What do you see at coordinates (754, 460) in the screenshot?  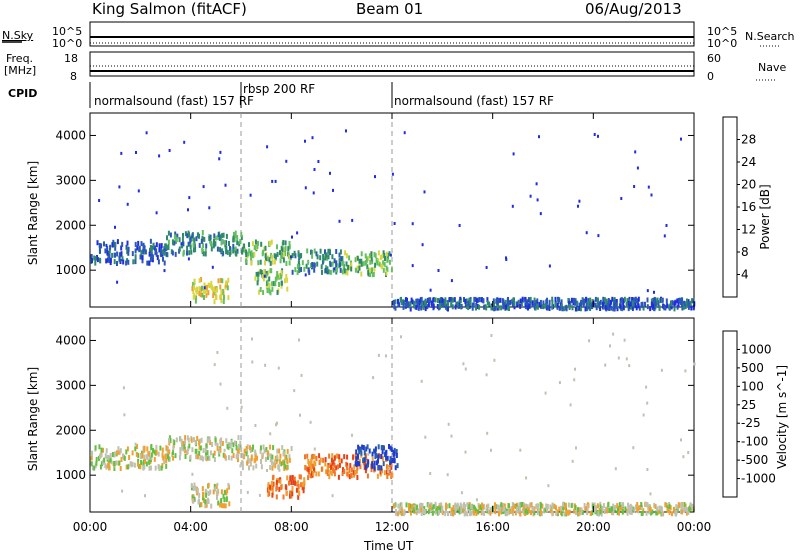 I see `velocity-colorbar-tick-label: -500` at bounding box center [754, 460].